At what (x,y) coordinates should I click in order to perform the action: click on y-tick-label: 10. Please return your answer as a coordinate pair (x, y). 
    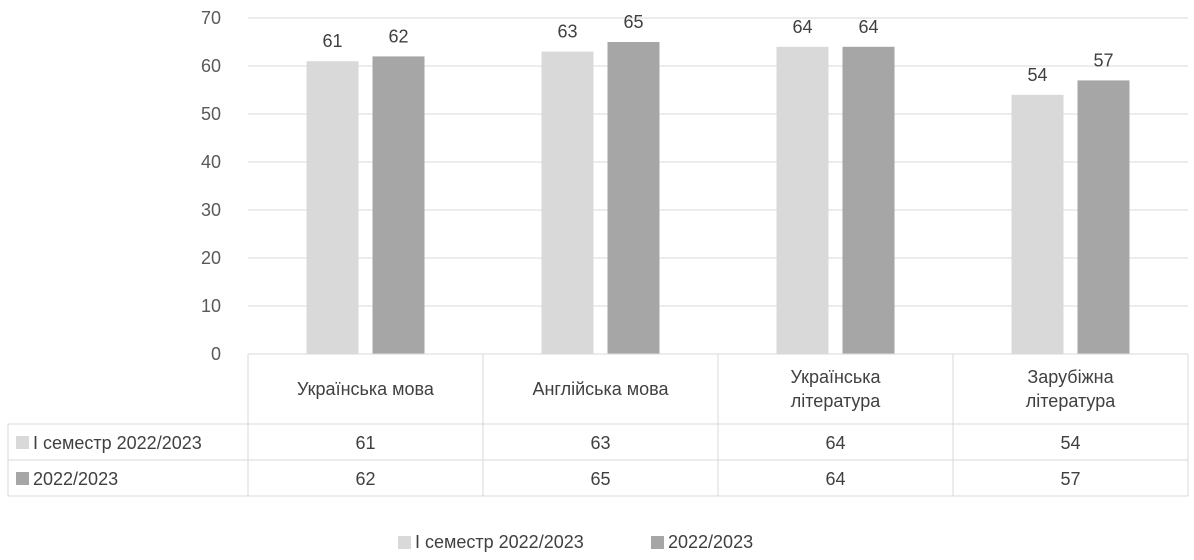
    Looking at the image, I should click on (211, 306).